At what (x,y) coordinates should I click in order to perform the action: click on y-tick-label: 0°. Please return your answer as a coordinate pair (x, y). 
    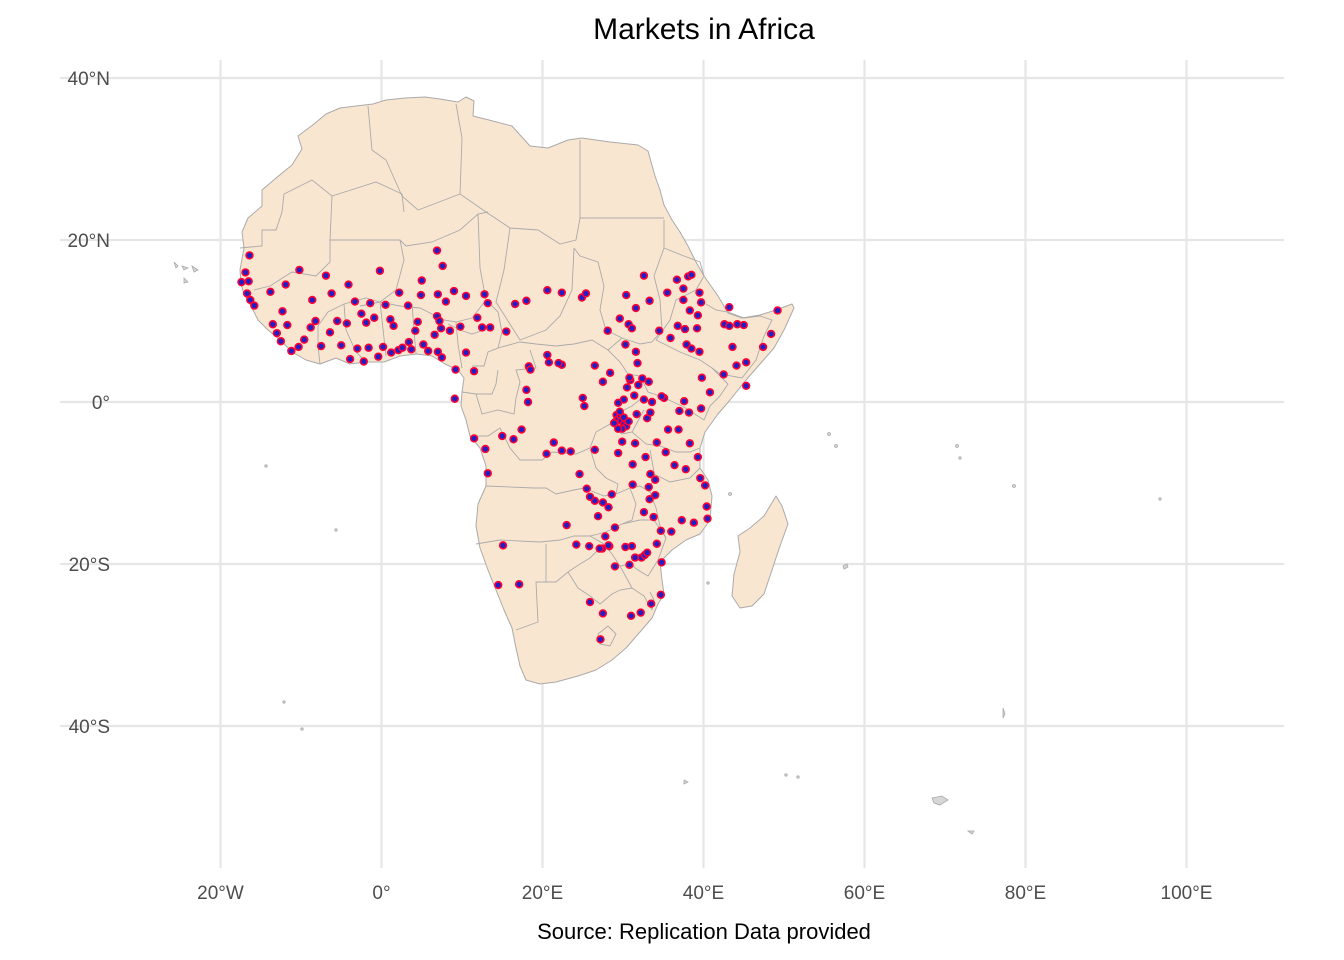
    Looking at the image, I should click on (101, 403).